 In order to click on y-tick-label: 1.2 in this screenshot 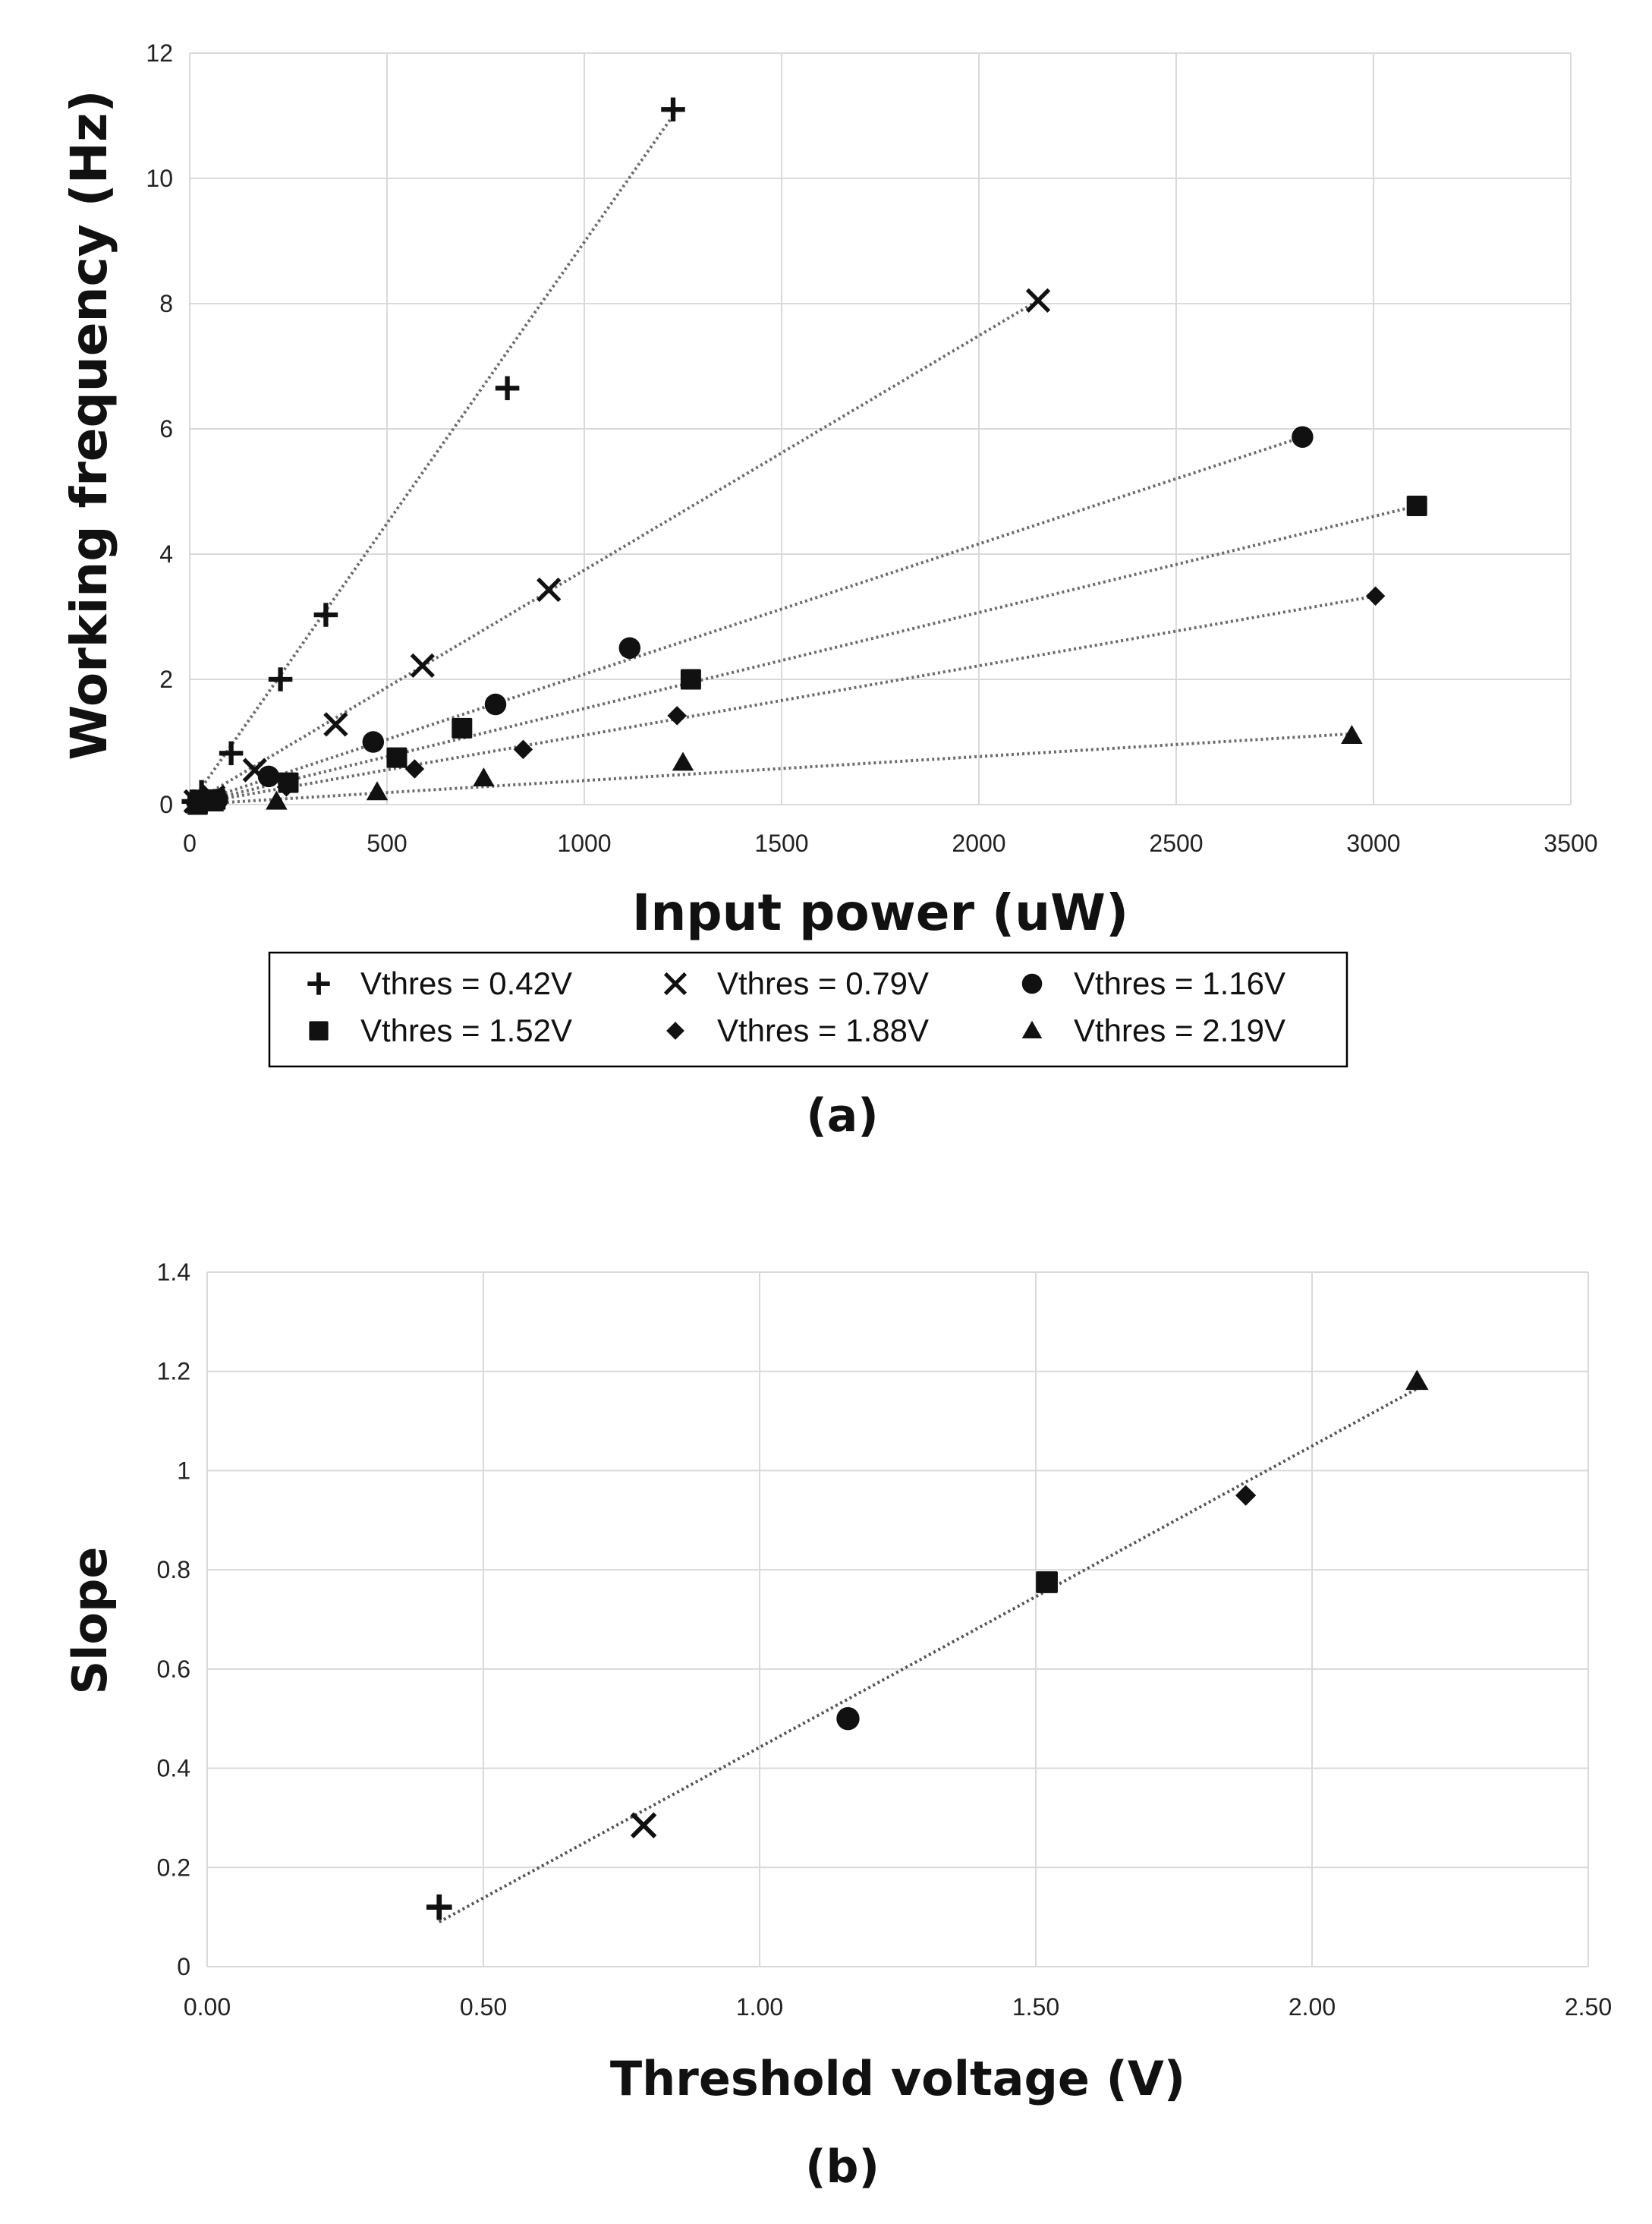, I will do `click(173, 1371)`.